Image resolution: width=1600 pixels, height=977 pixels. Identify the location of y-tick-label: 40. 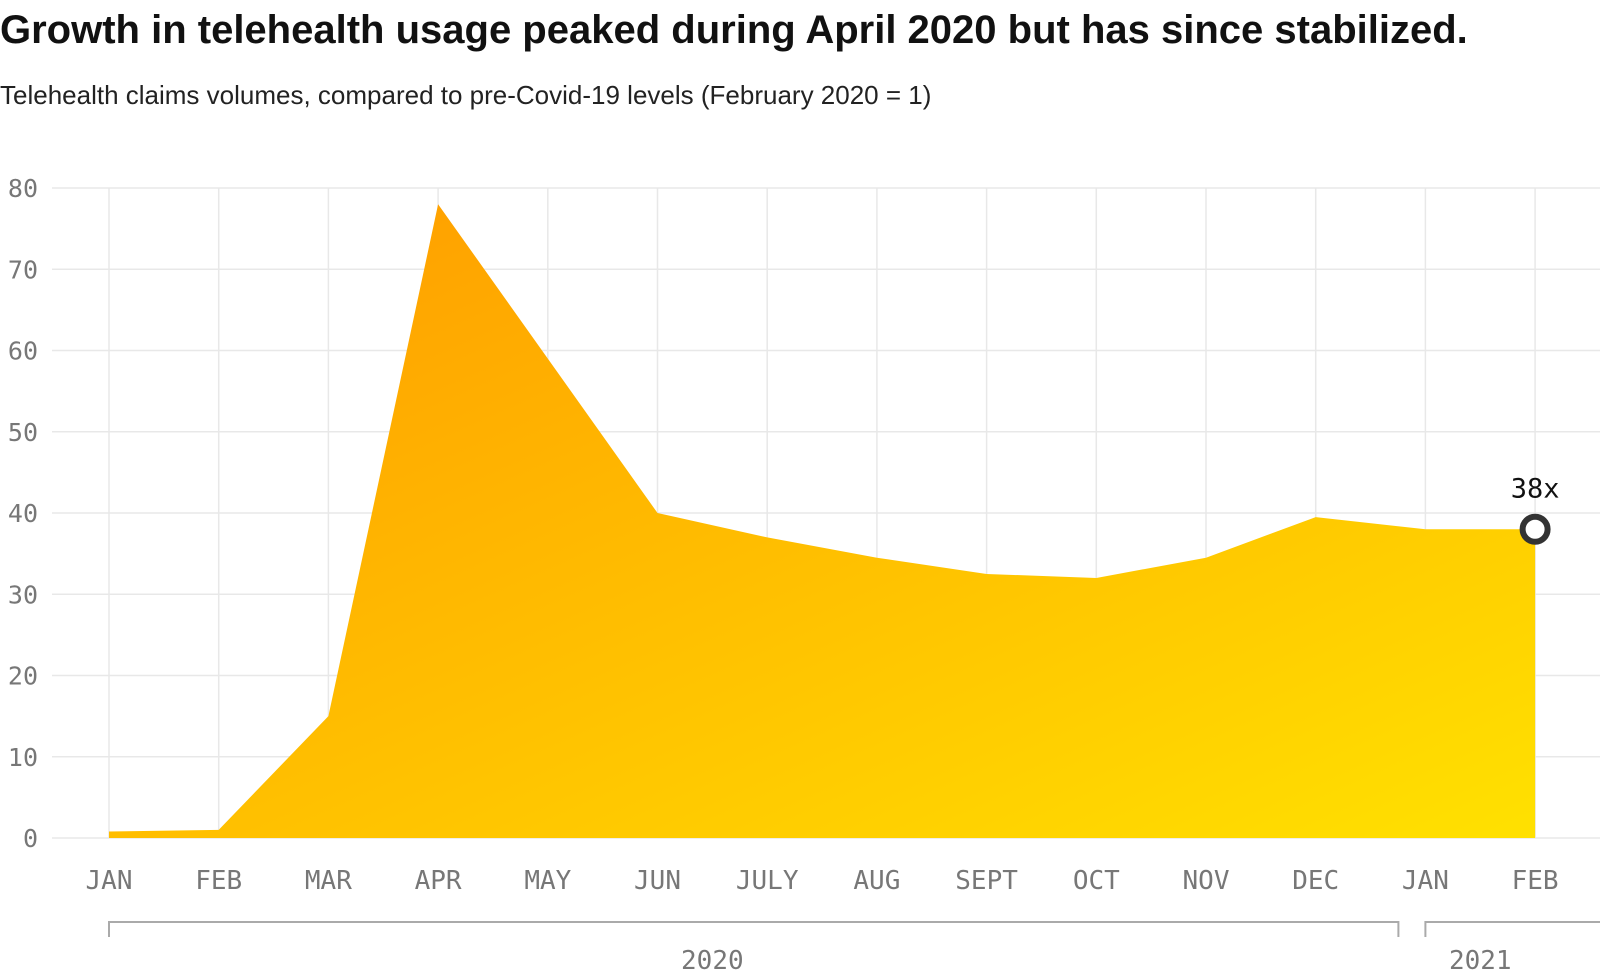
(23, 513).